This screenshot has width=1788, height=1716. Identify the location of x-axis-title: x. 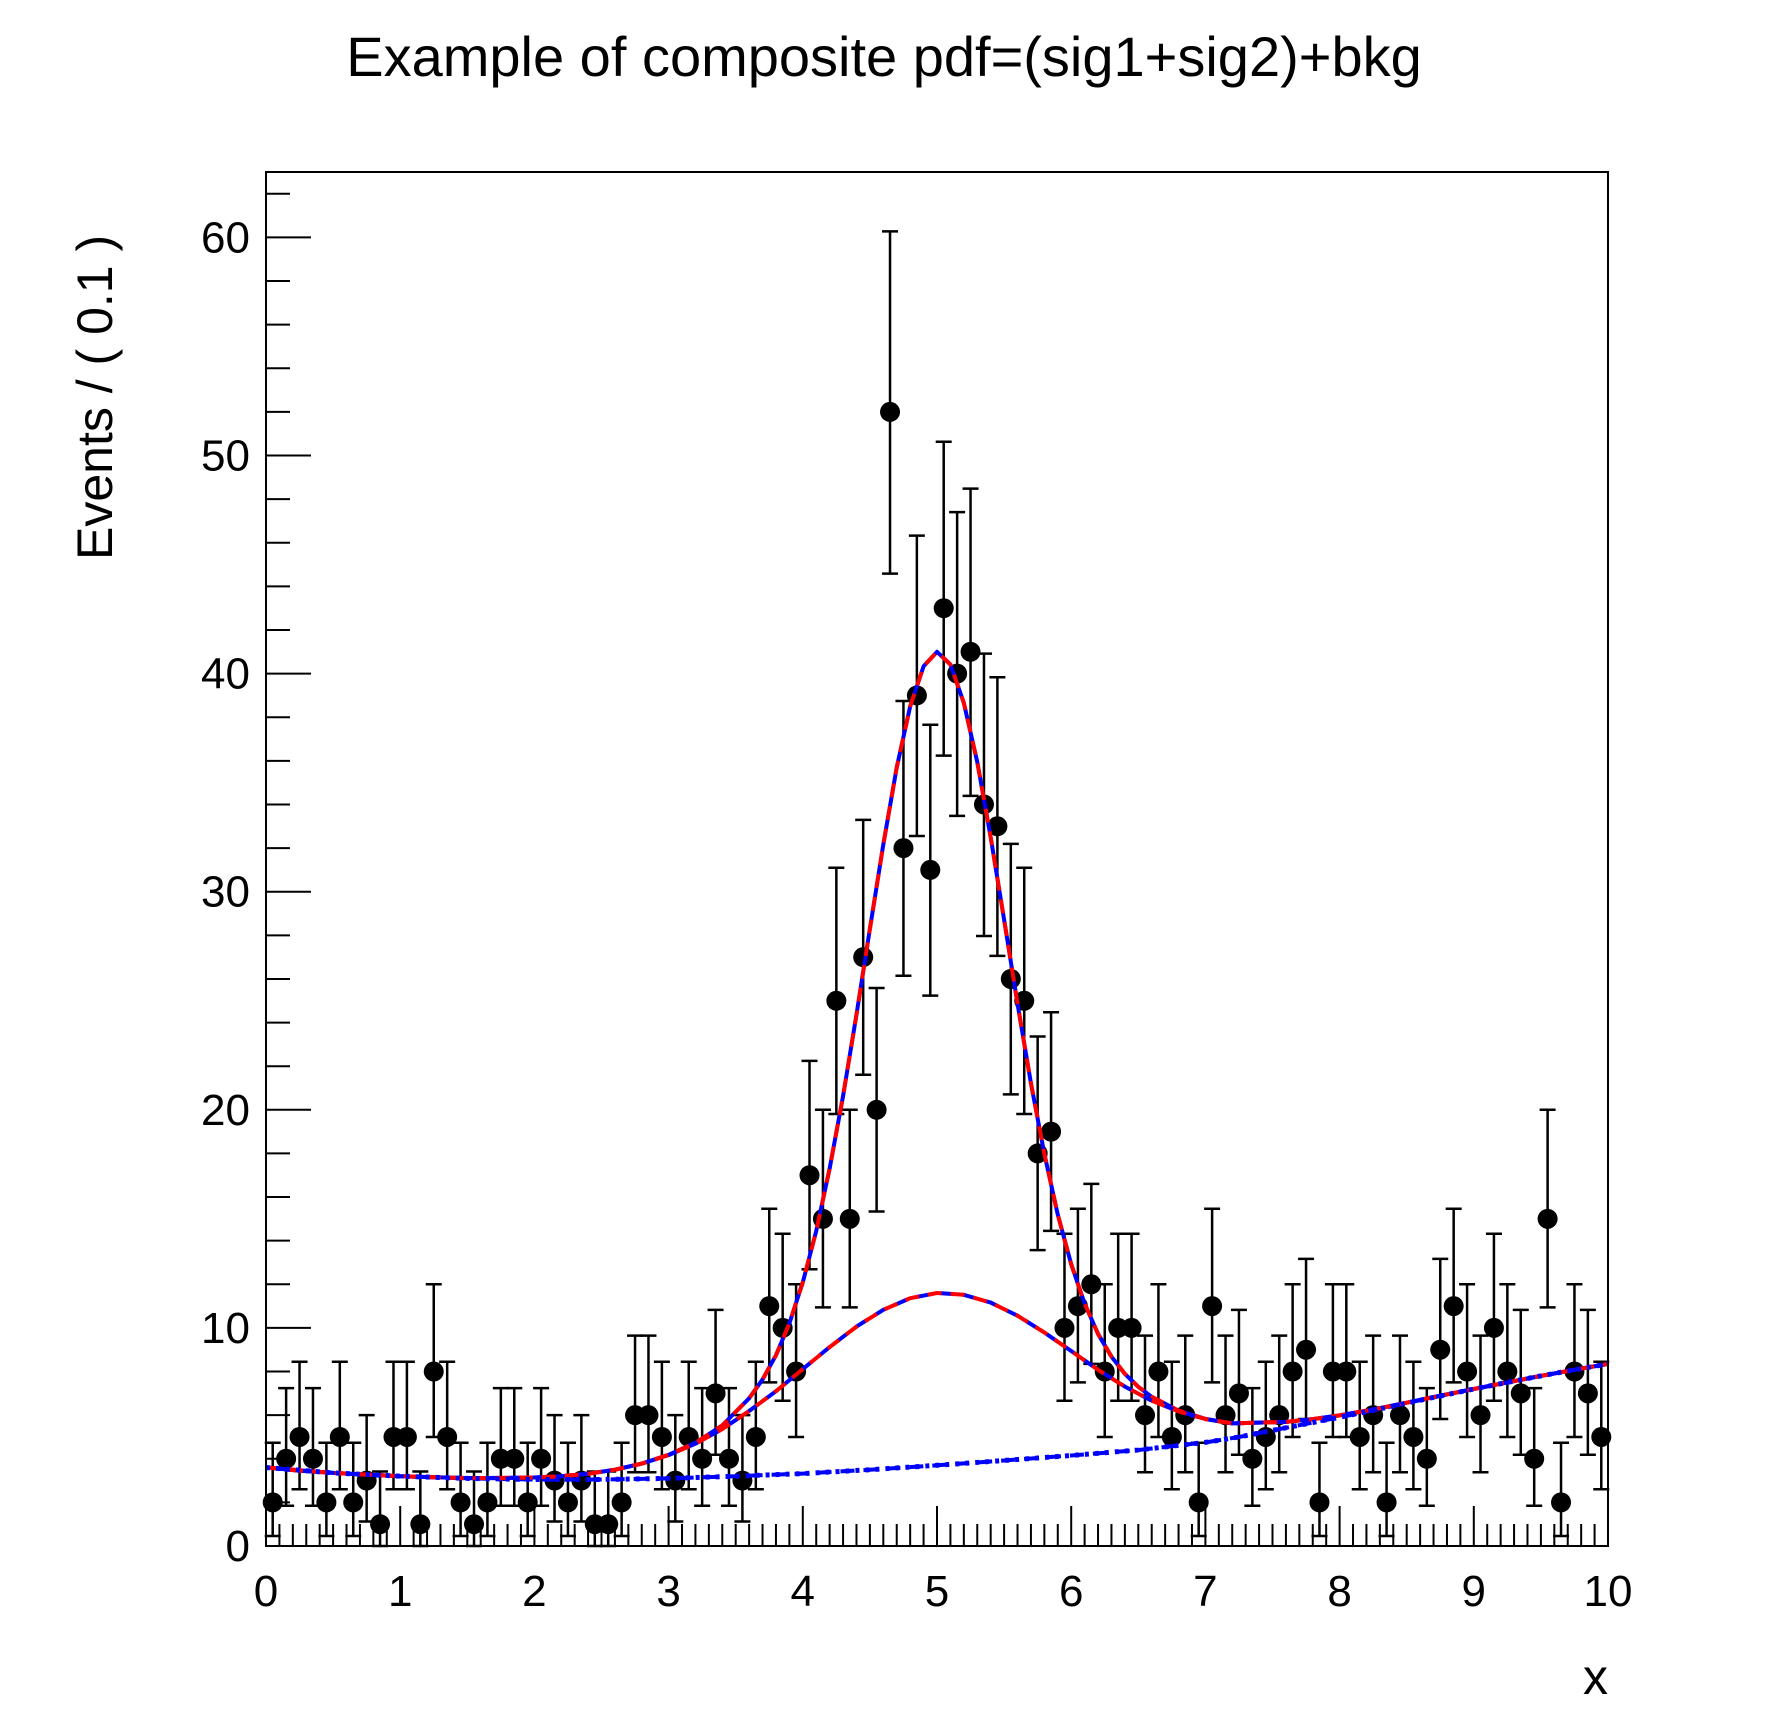
(1595, 1677).